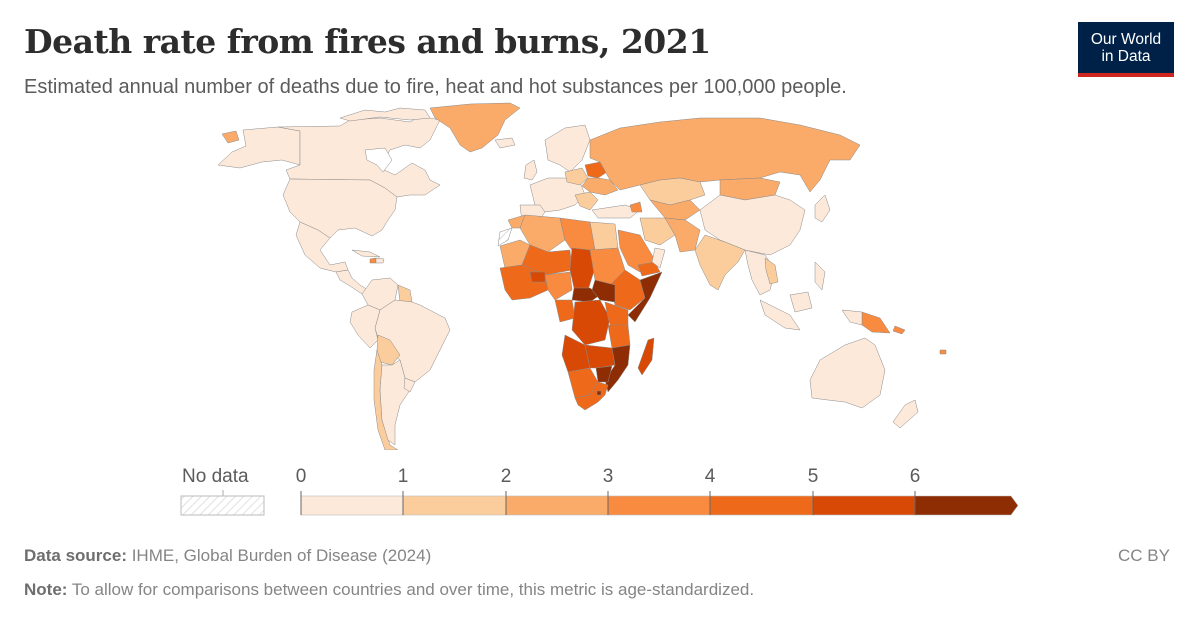 The height and width of the screenshot is (627, 1200). I want to click on country-guyana-suriname, so click(405, 293).